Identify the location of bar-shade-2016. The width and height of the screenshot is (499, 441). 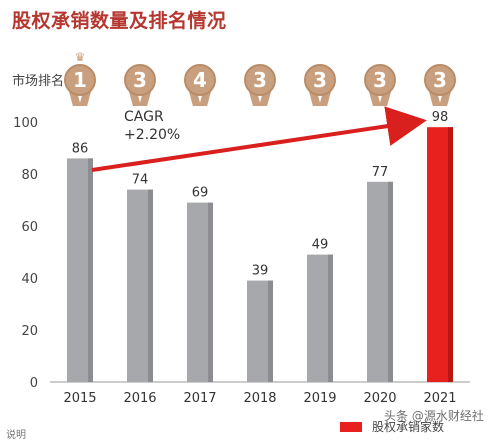
(150, 285).